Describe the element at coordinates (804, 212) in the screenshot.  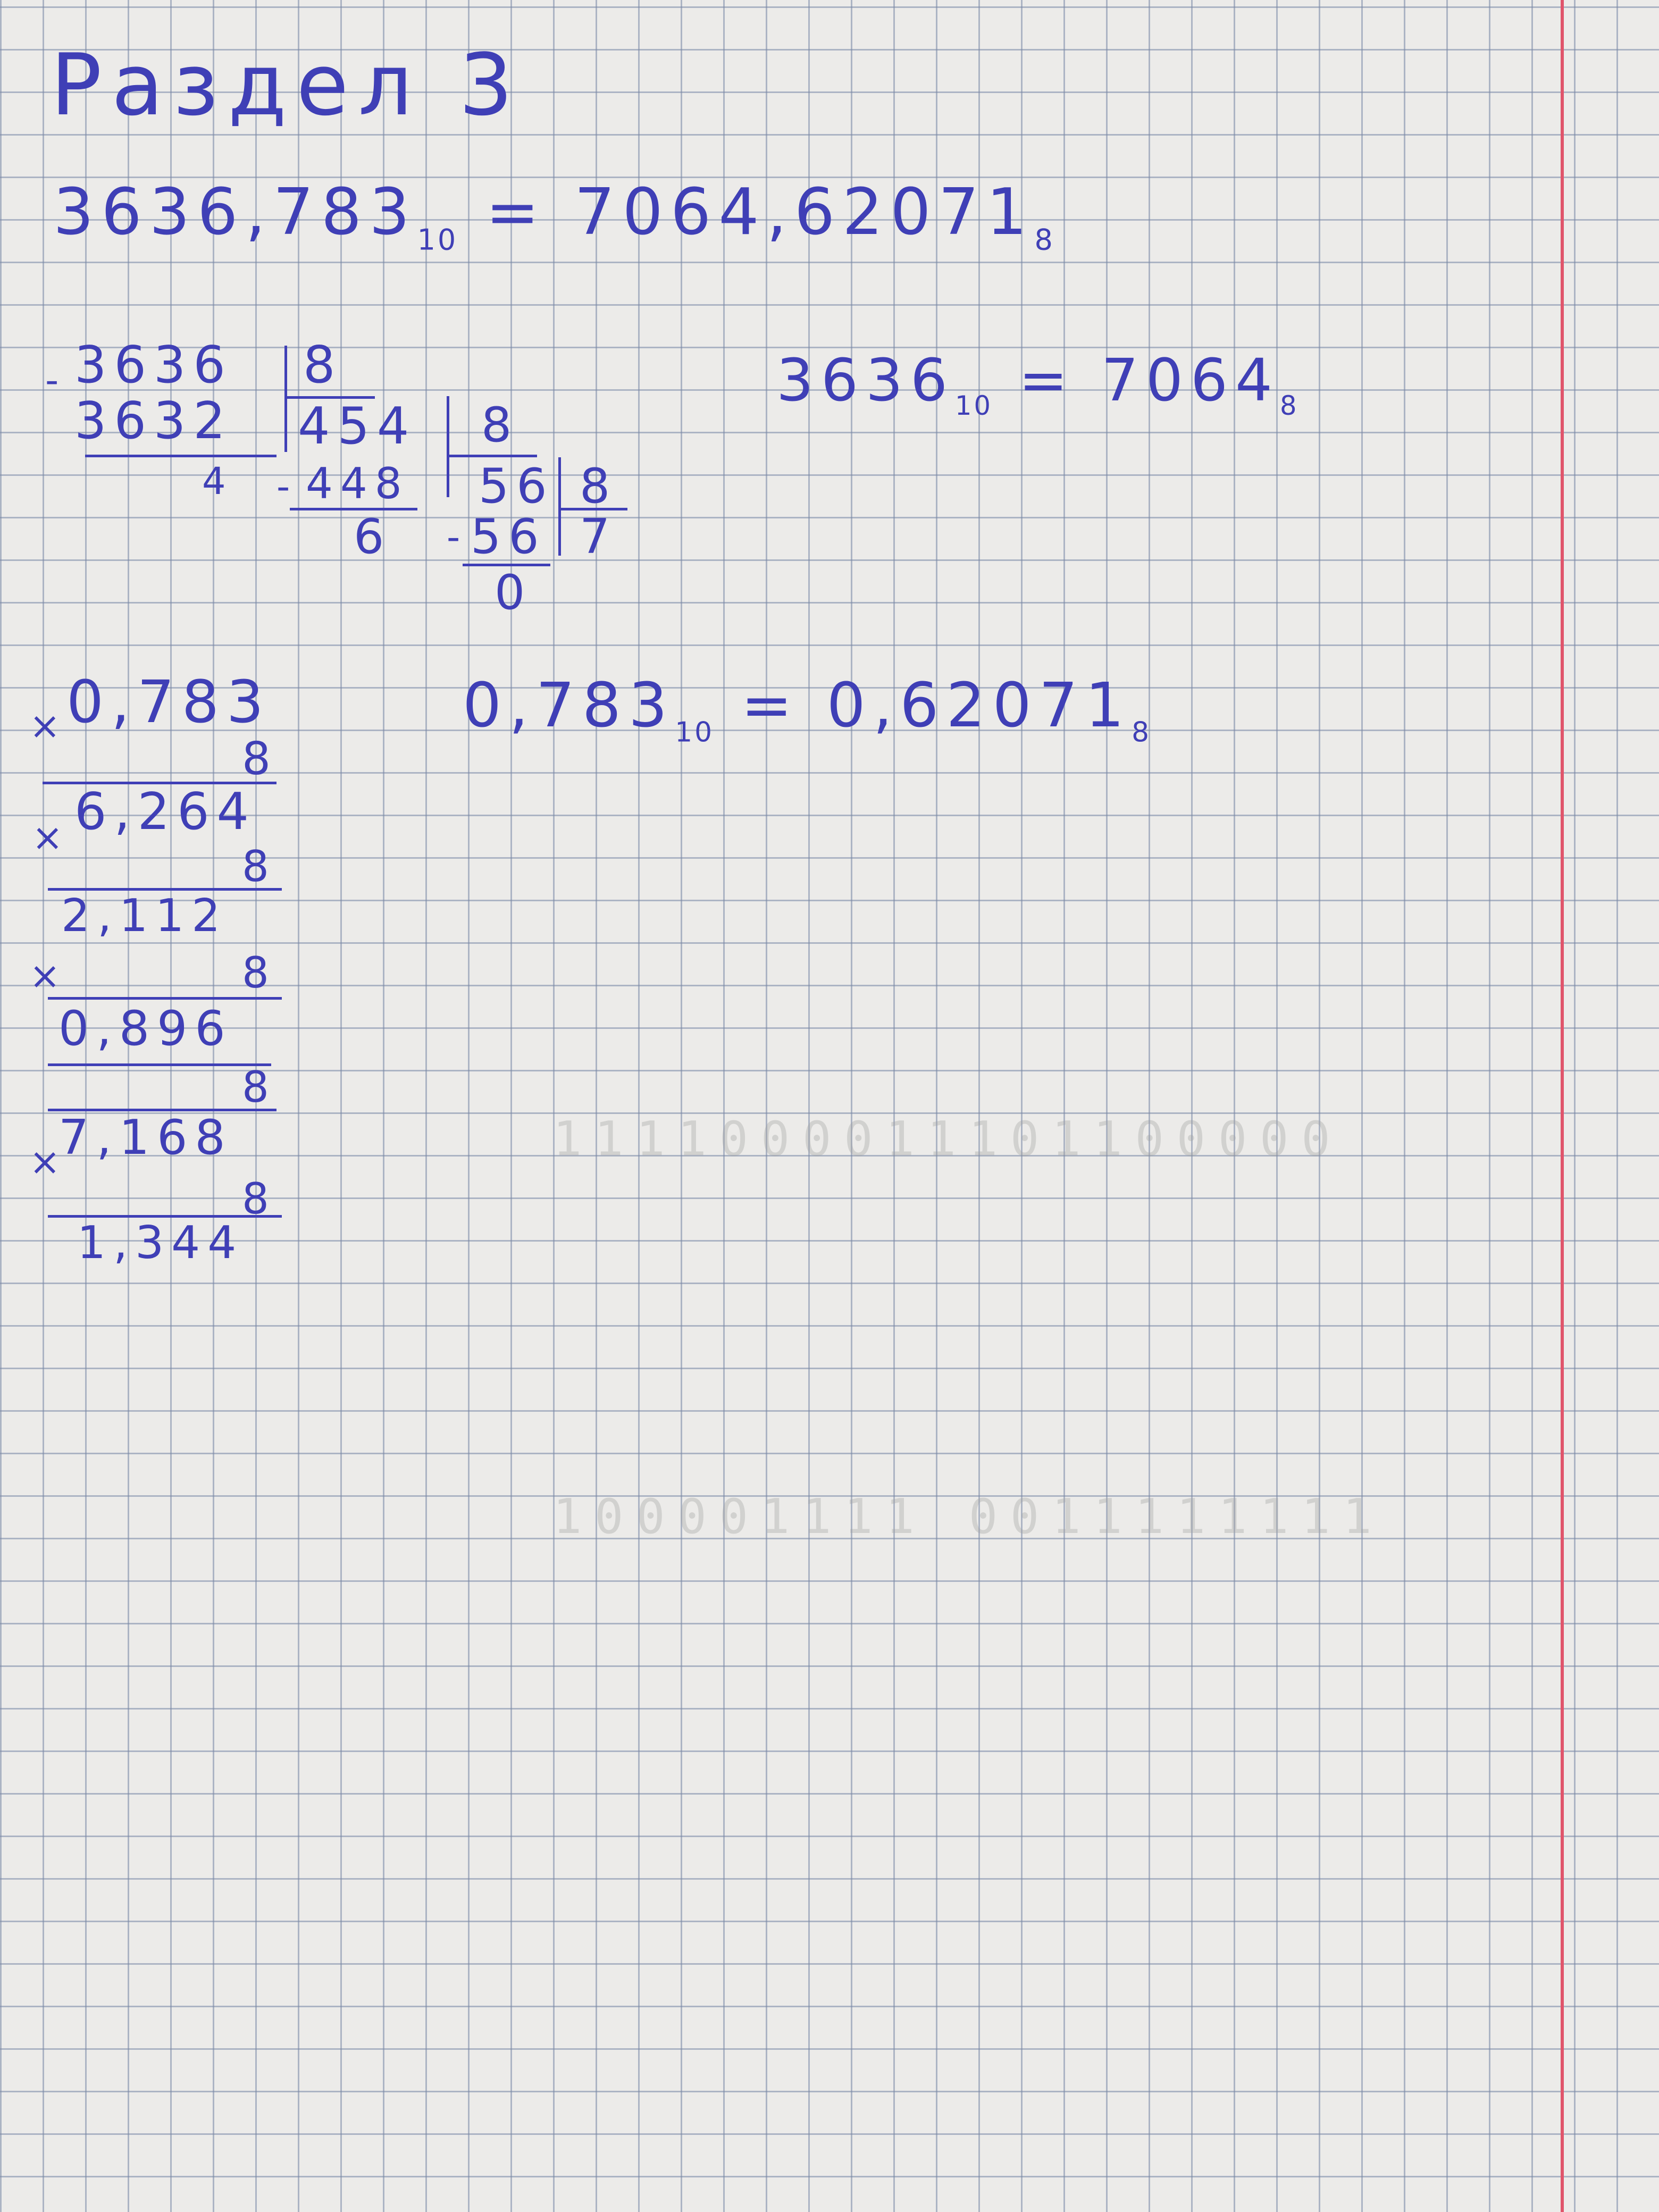
I see `result-rhs: 7064,62071` at that location.